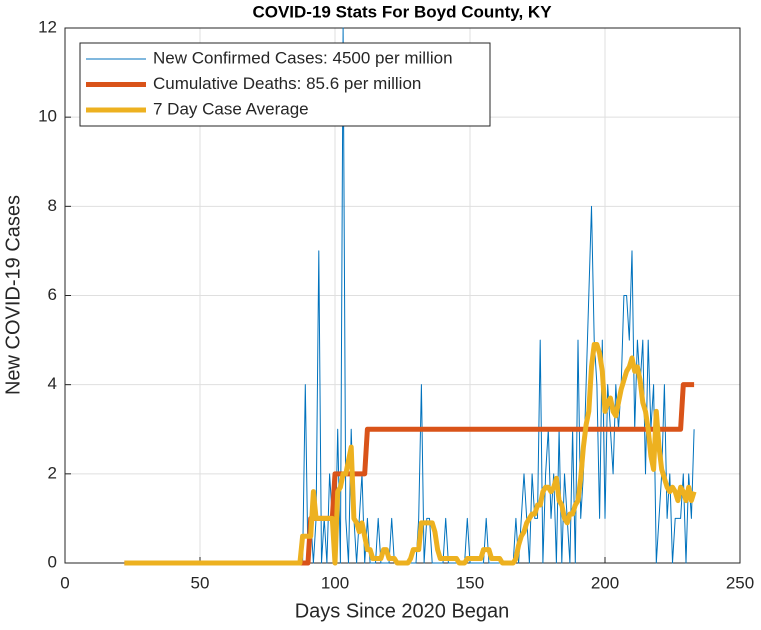 Image resolution: width=761 pixels, height=630 pixels. Describe the element at coordinates (605, 582) in the screenshot. I see `x-tick-label: 200` at that location.